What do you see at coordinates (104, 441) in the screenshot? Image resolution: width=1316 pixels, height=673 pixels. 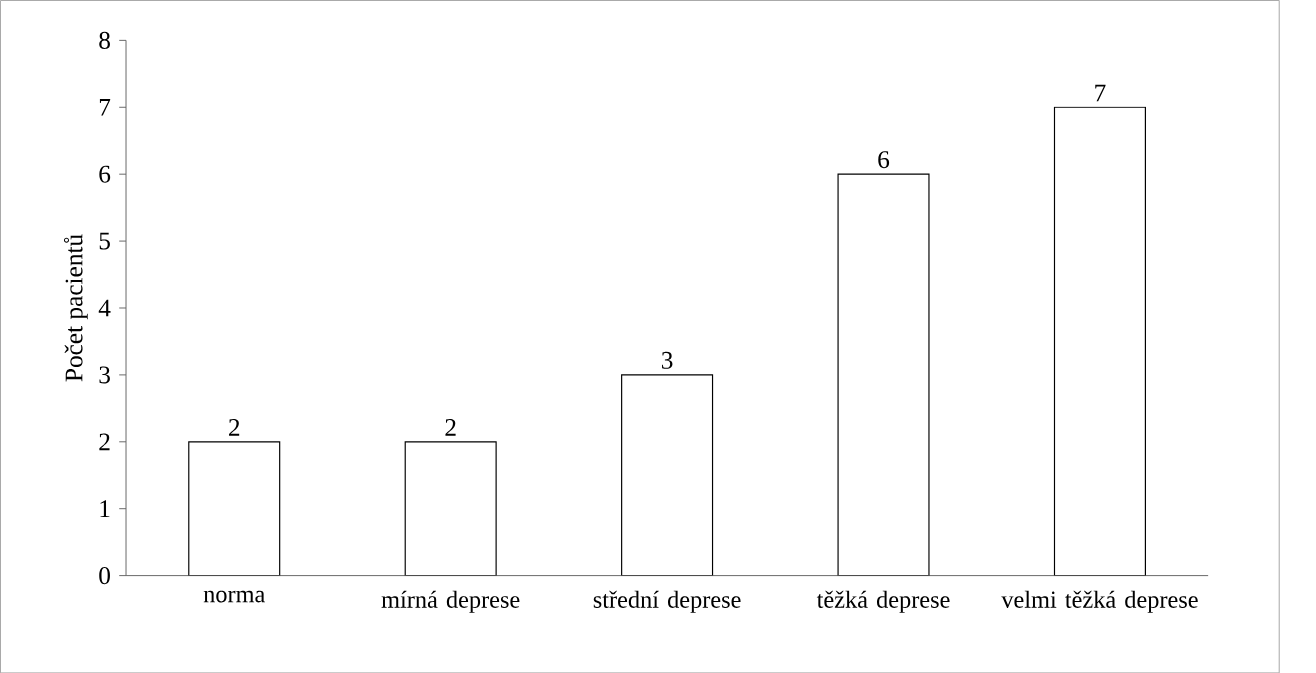 I see `y-tick-label: 2` at bounding box center [104, 441].